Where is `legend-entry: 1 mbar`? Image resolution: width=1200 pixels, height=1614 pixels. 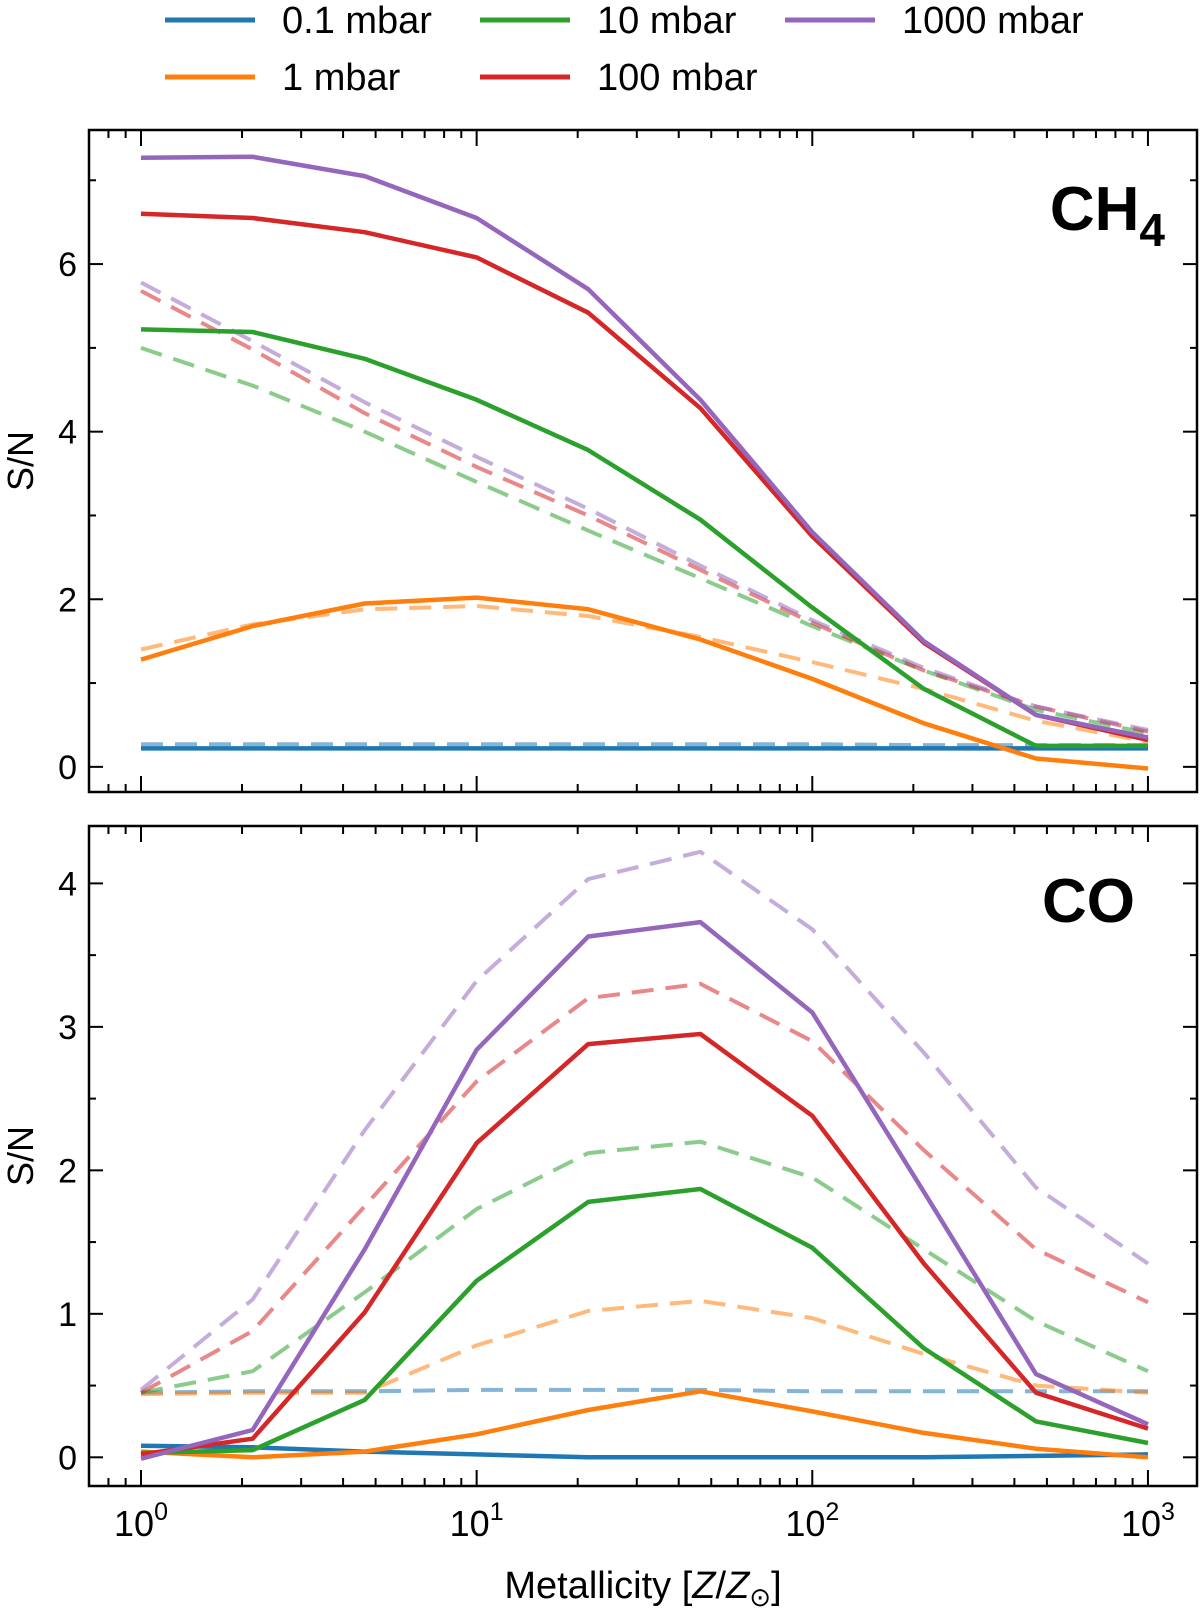
legend-entry: 1 mbar is located at coordinates (283, 78).